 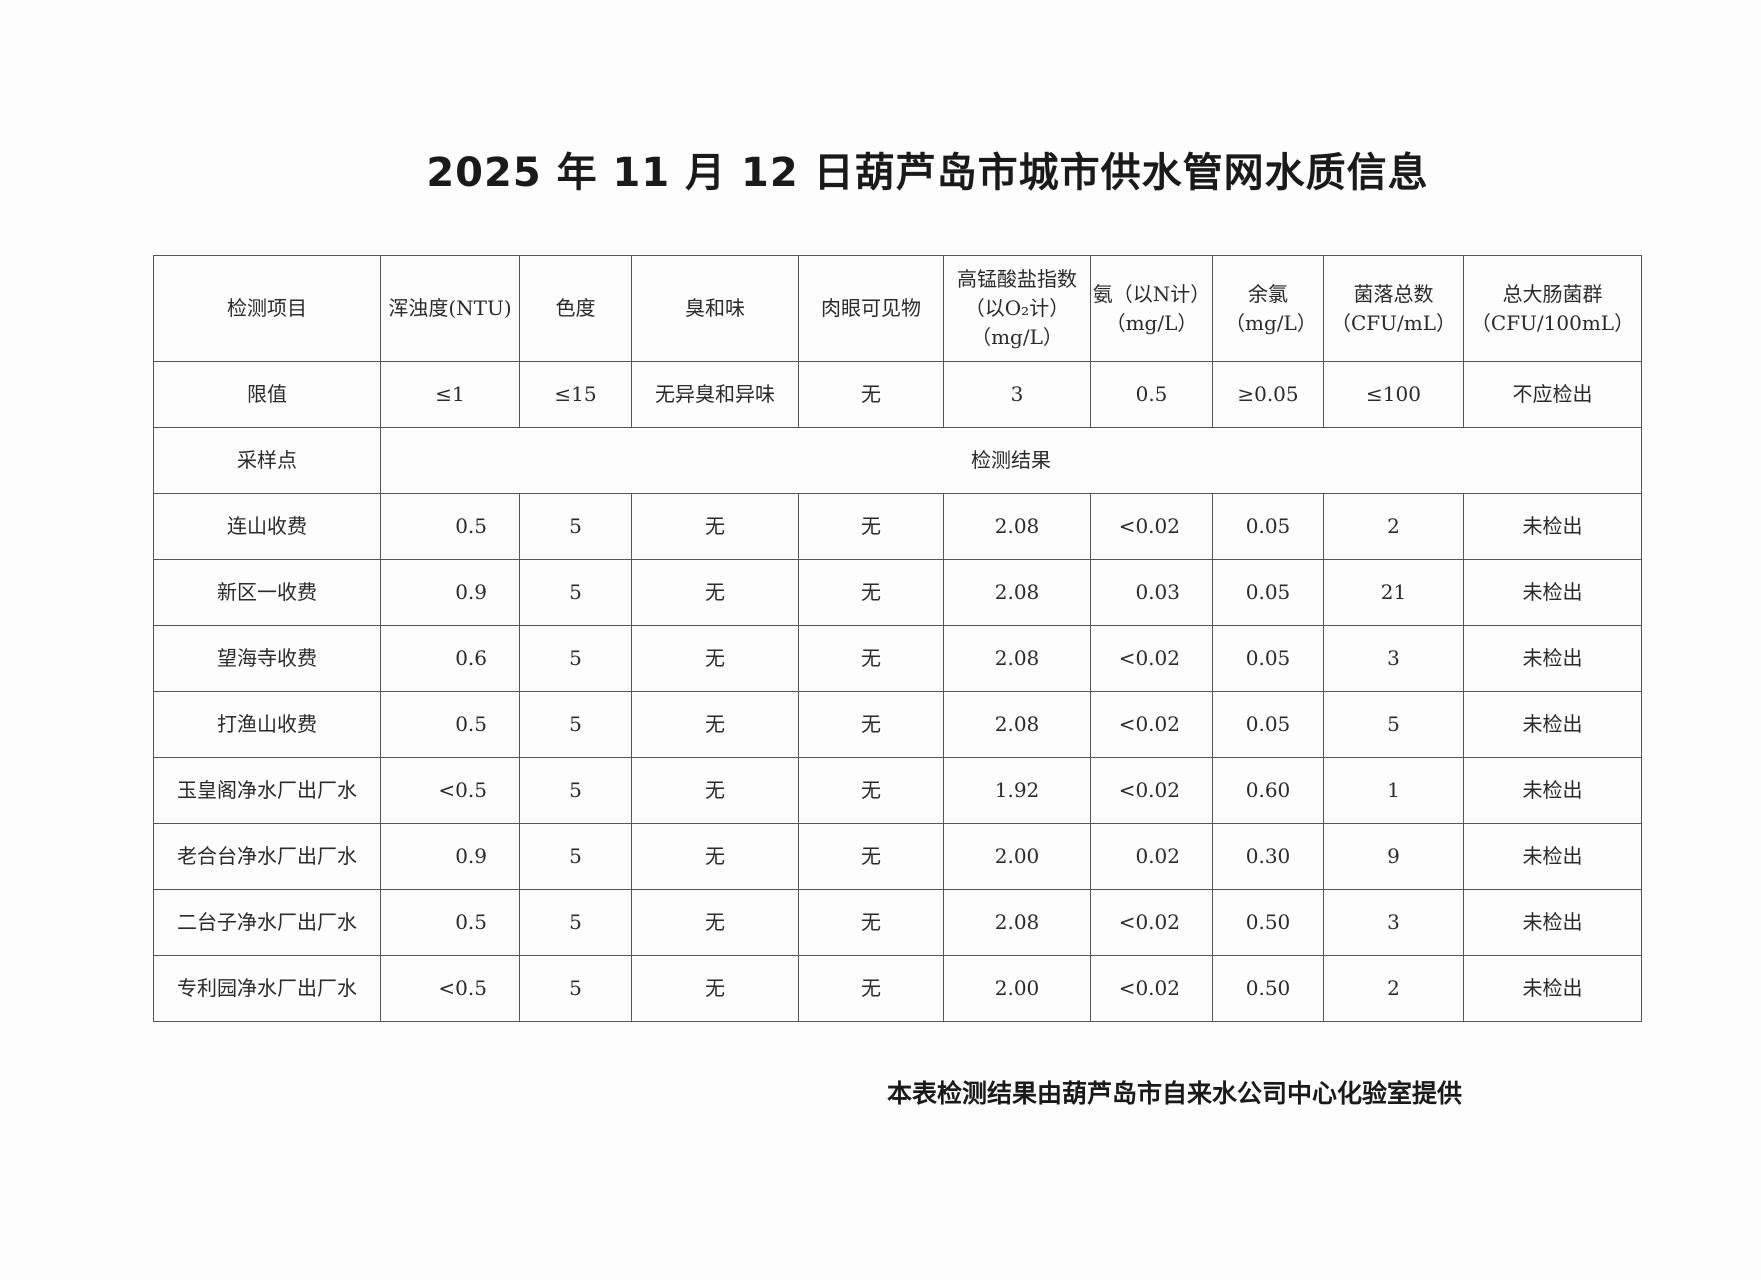 I want to click on sampling-point: 连山收费, so click(x=267, y=526).